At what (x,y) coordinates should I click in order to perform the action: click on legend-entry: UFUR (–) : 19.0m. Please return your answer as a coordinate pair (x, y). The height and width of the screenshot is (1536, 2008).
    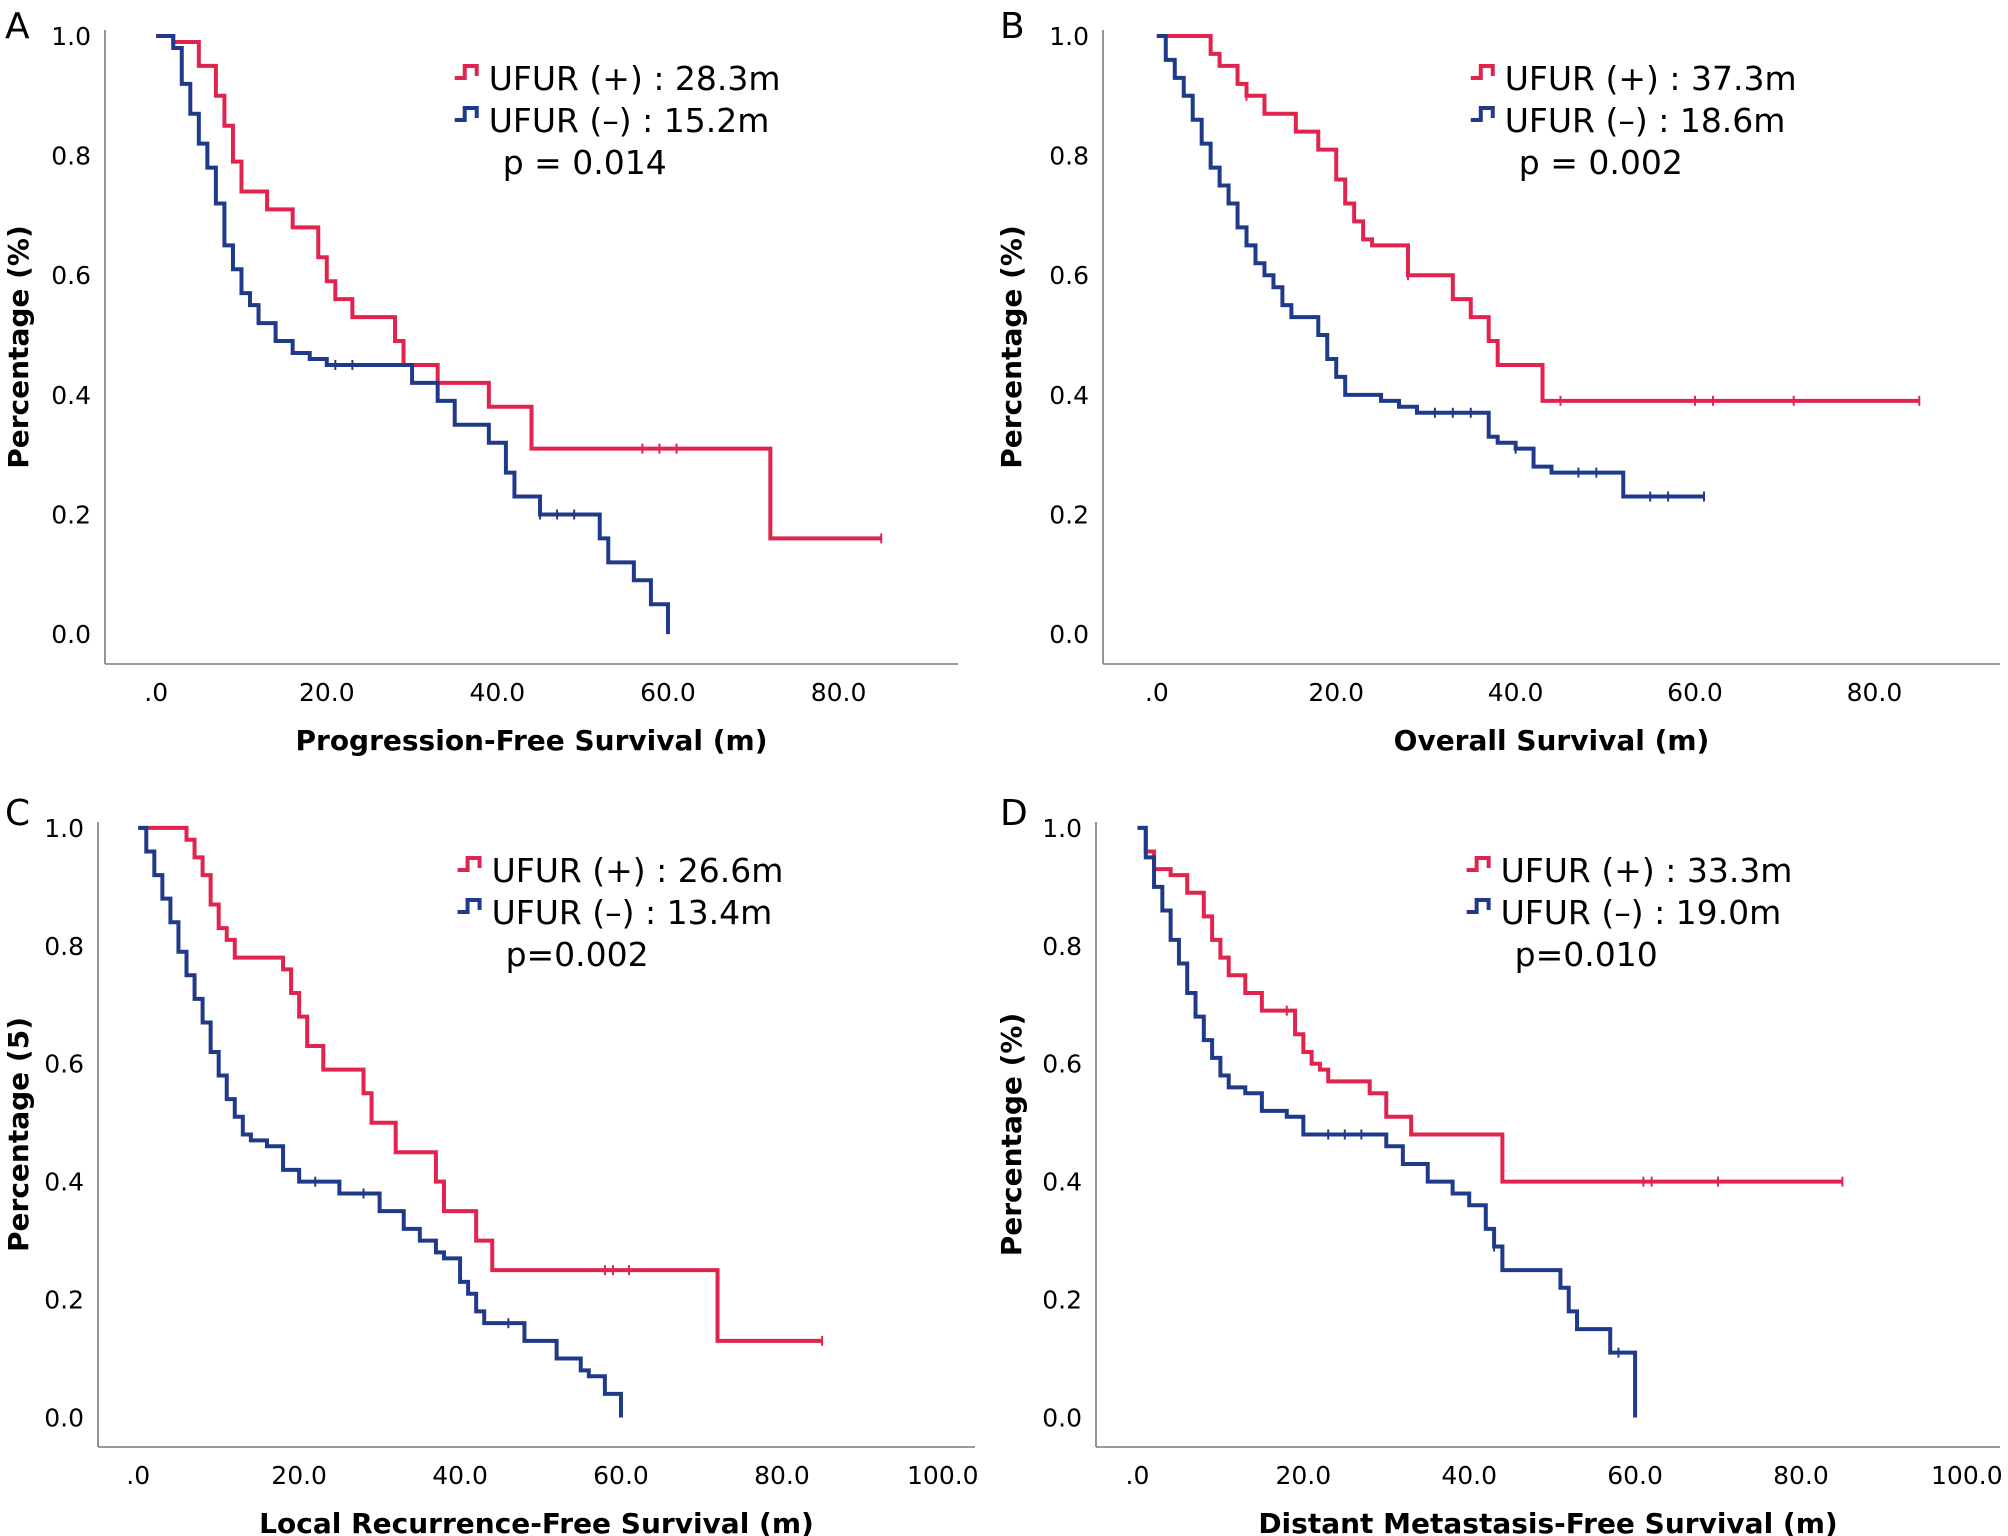
    Looking at the image, I should click on (1641, 912).